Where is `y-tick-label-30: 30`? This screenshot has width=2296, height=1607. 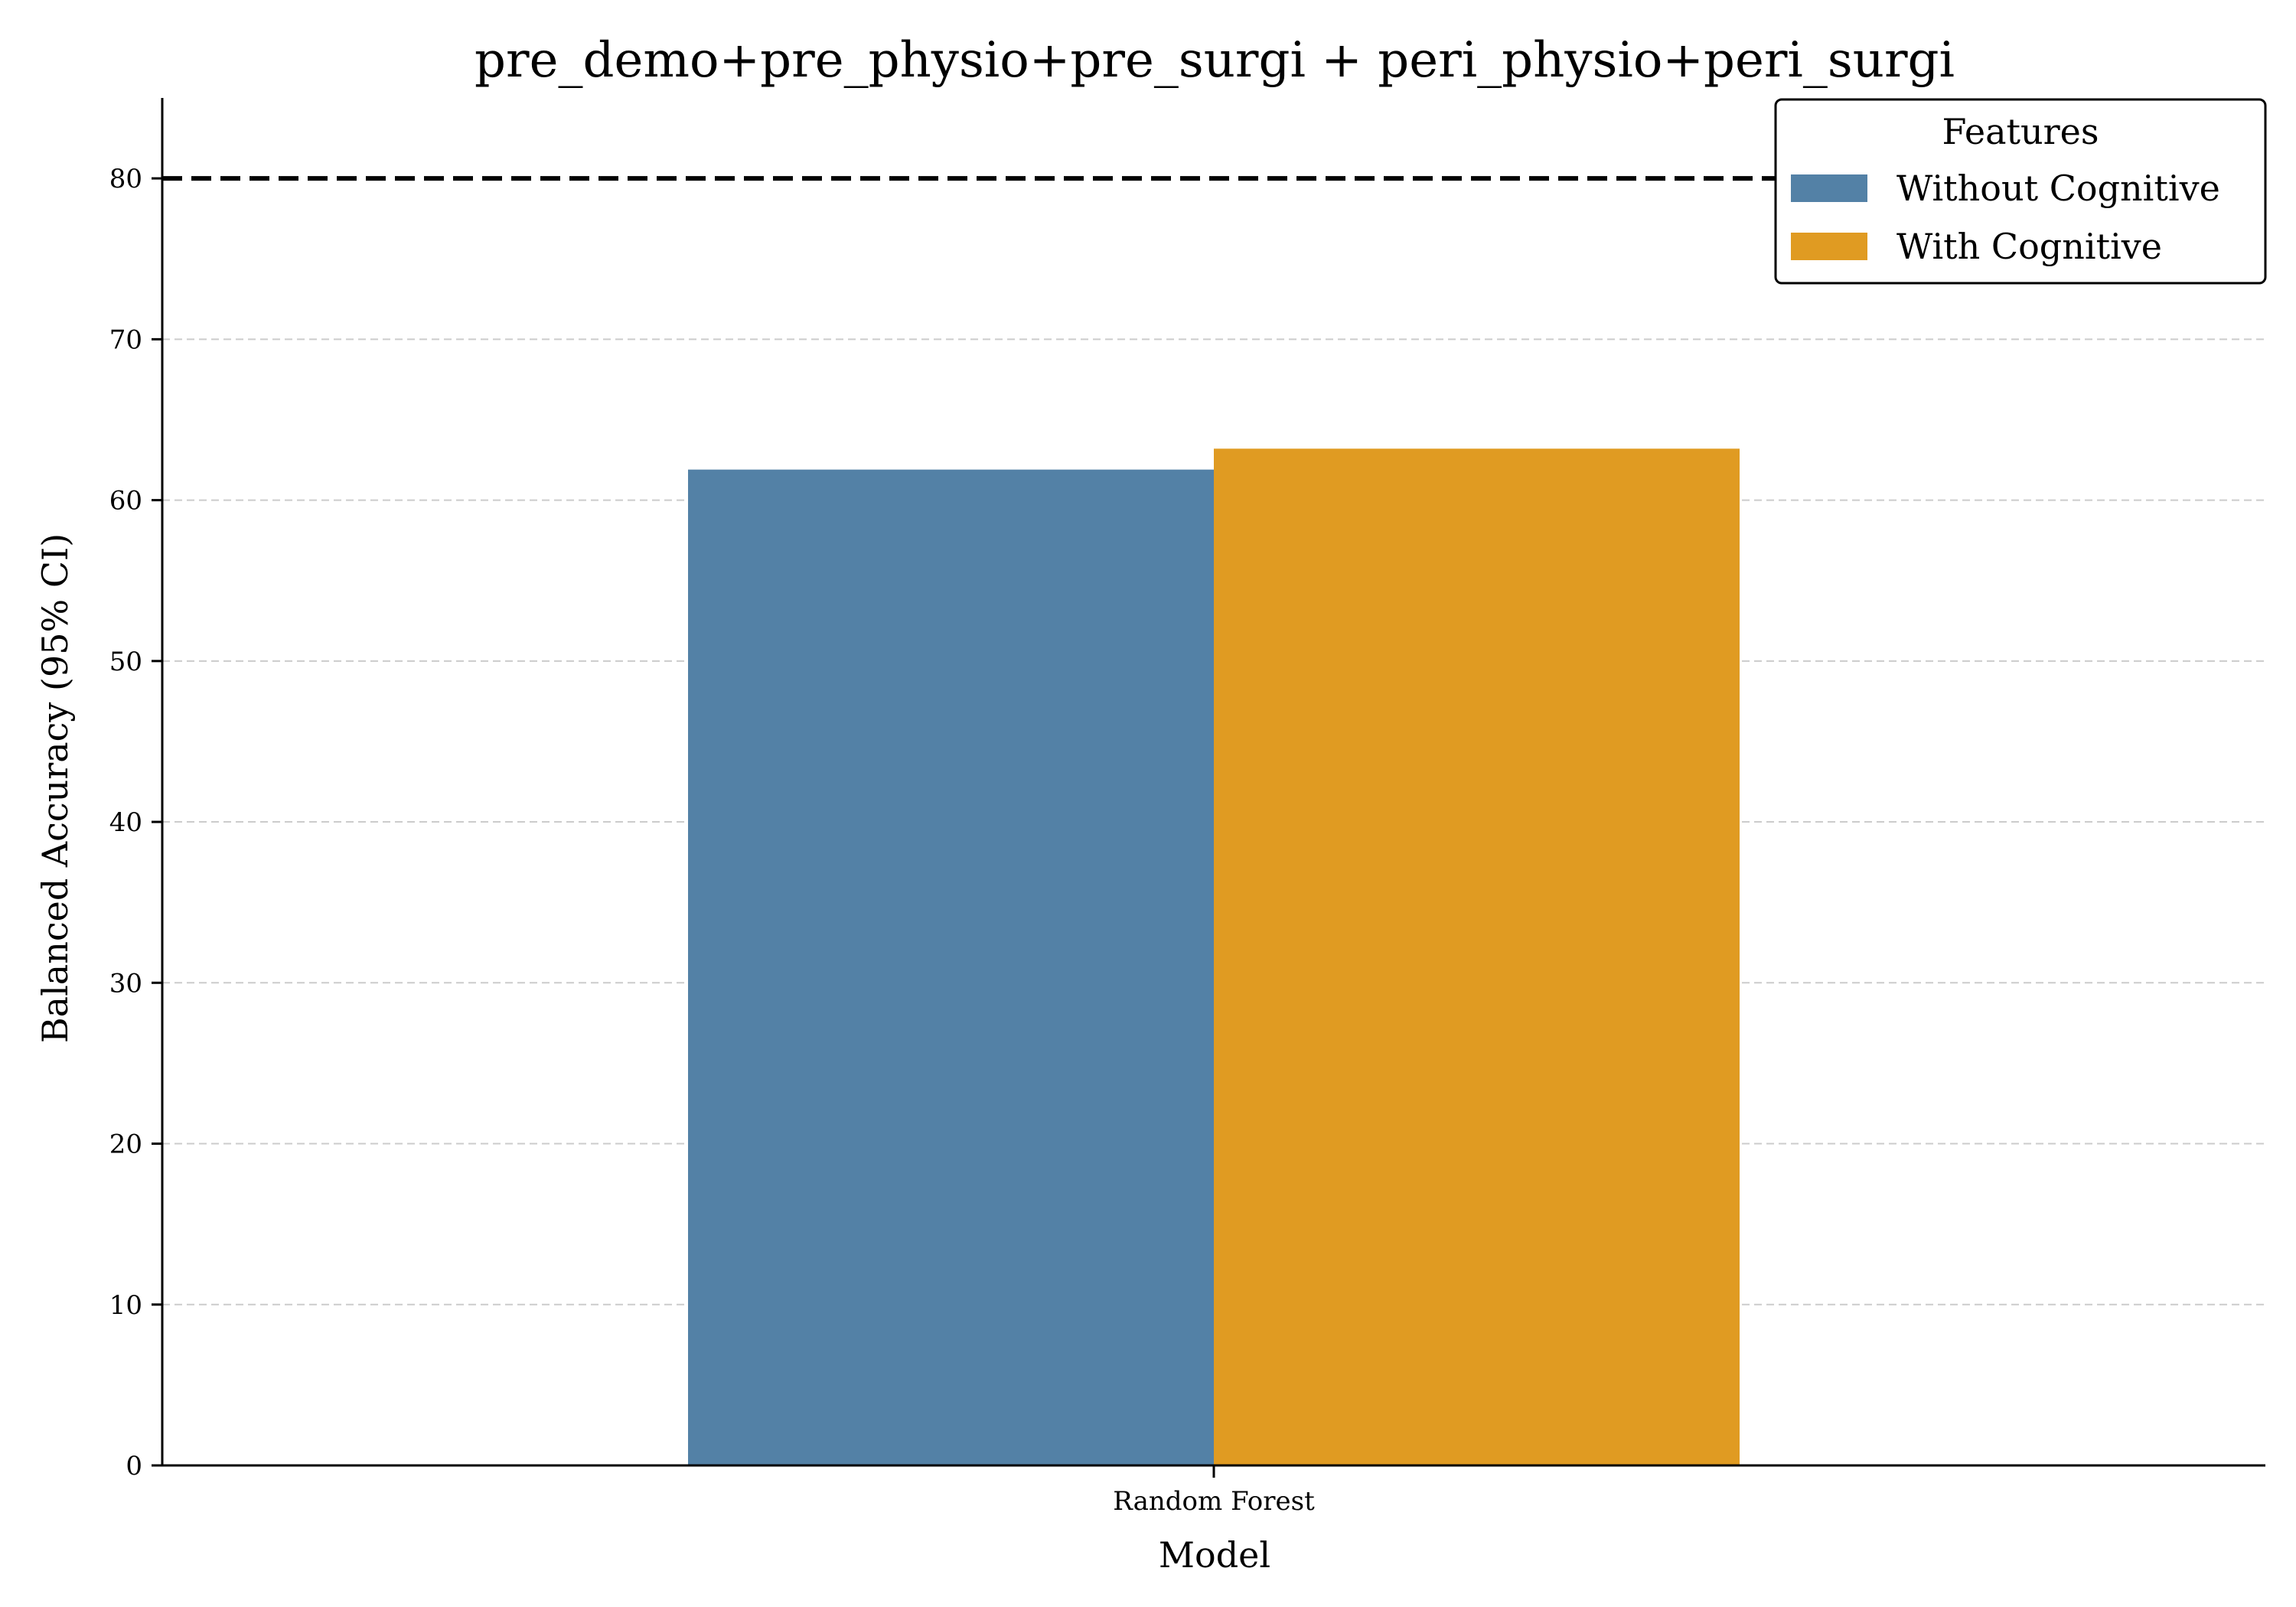 y-tick-label-30: 30 is located at coordinates (125, 984).